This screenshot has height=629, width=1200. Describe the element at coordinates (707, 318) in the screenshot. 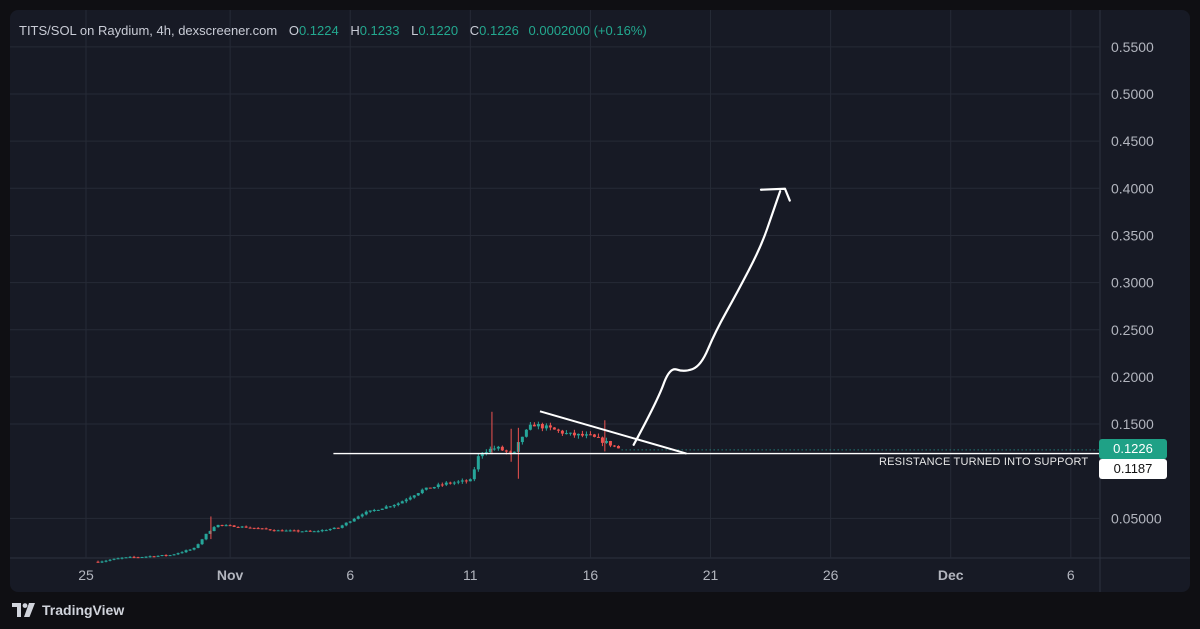

I see `projection-arrow` at that location.